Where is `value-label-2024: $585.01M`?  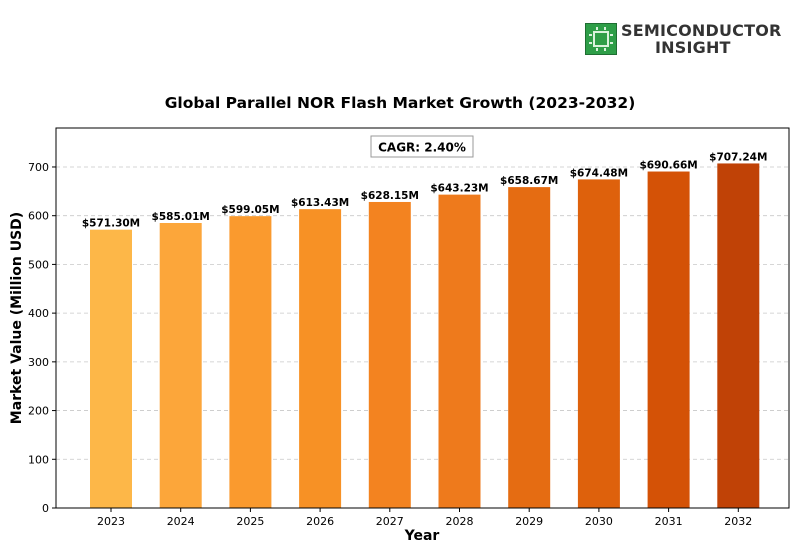 value-label-2024: $585.01M is located at coordinates (181, 217).